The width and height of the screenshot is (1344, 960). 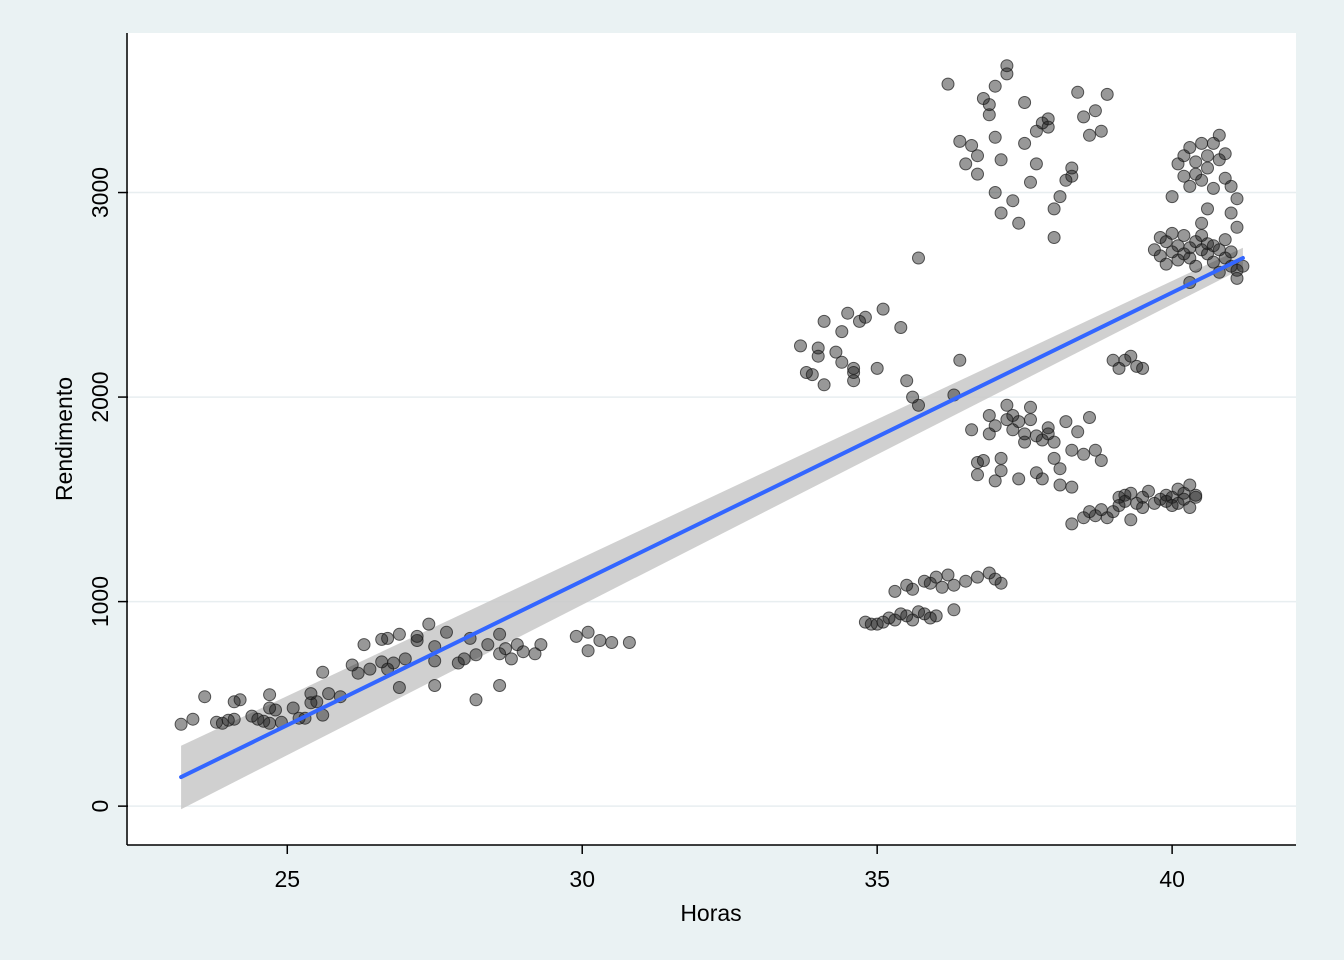 What do you see at coordinates (100, 806) in the screenshot?
I see `y-tick-label: 0` at bounding box center [100, 806].